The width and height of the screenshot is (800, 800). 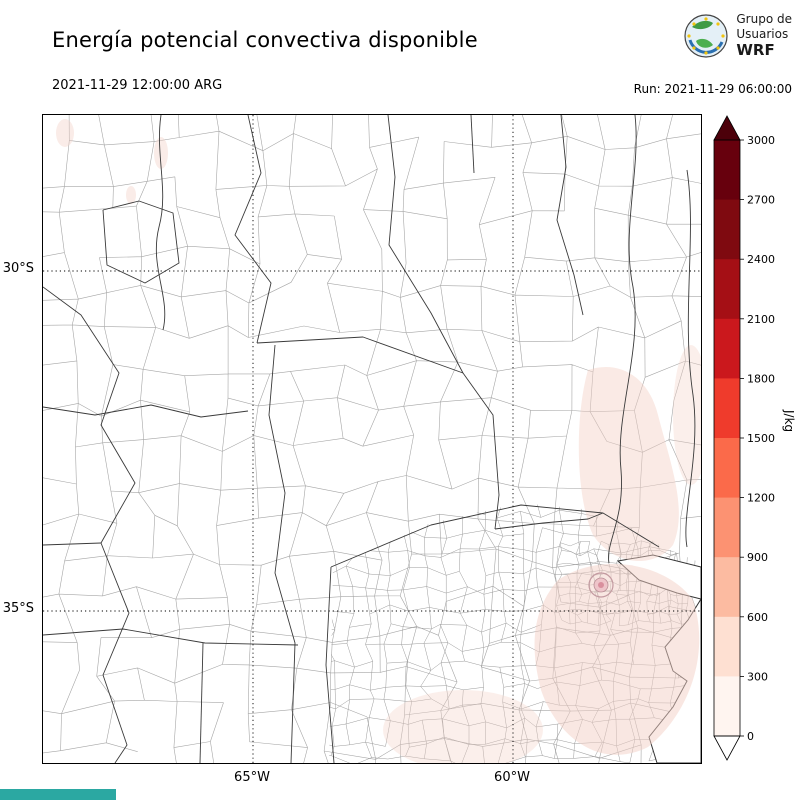 What do you see at coordinates (18, 268) in the screenshot?
I see `lat-tick-label: 30°S` at bounding box center [18, 268].